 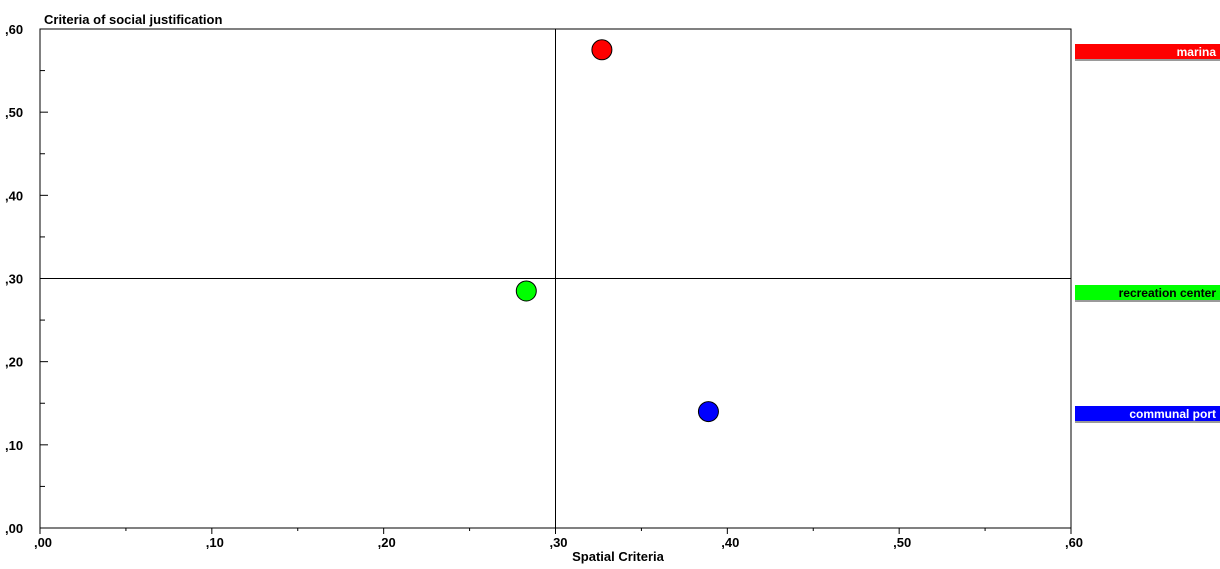 I want to click on x-tick-label: ,30, so click(x=558, y=542).